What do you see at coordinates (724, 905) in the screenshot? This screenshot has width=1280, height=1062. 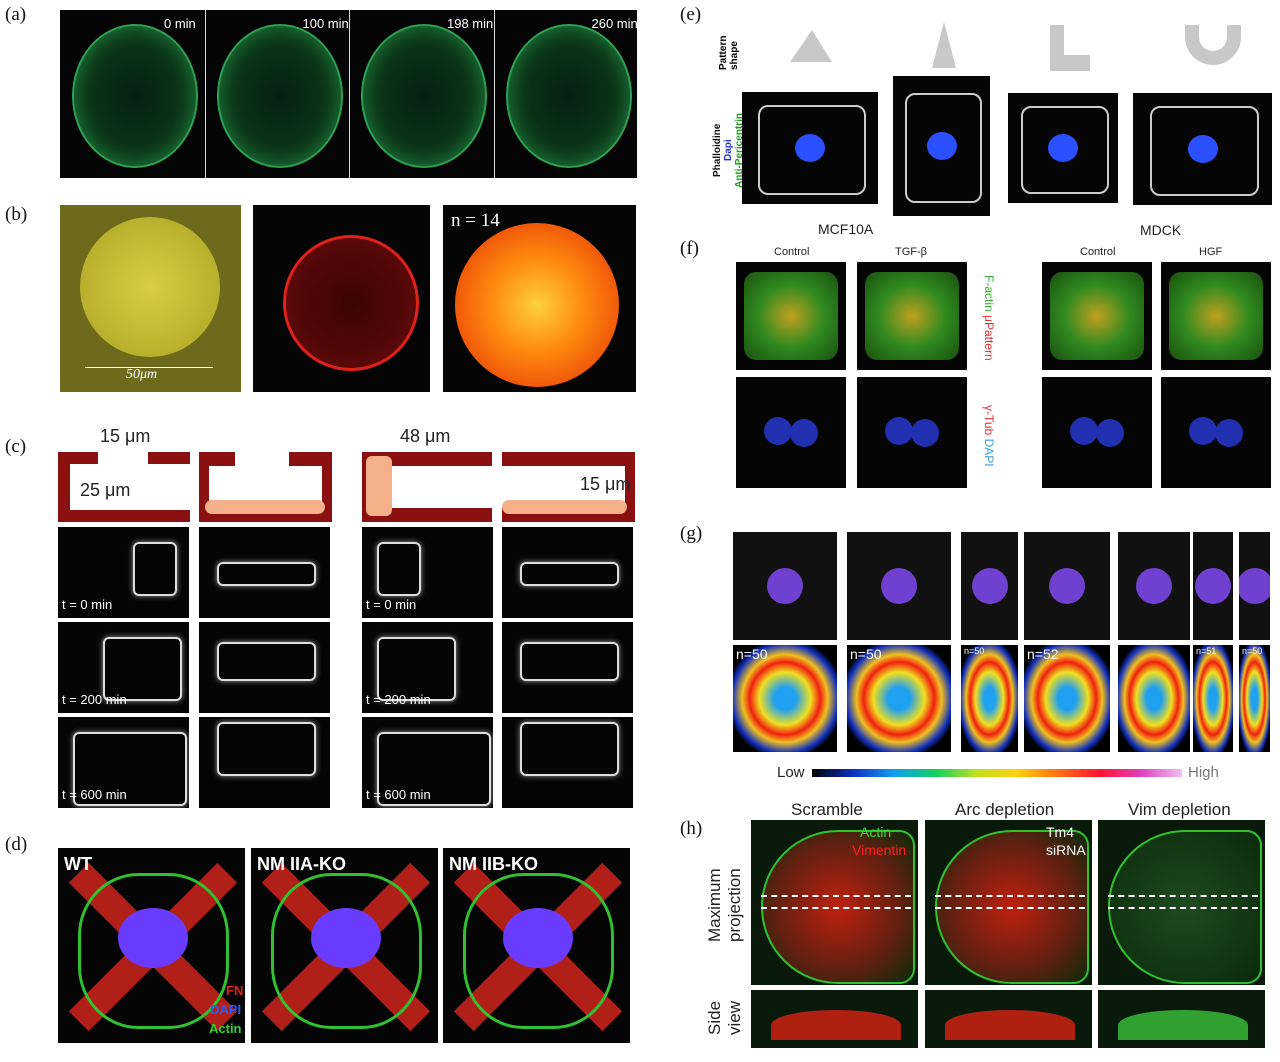 I see `row-label: Maximum projection` at bounding box center [724, 905].